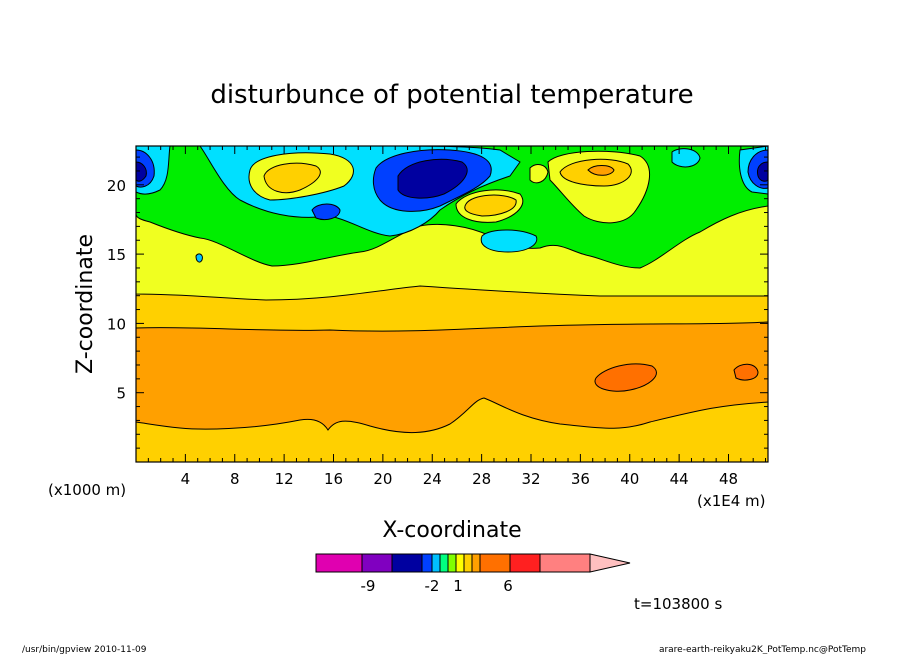  What do you see at coordinates (432, 586) in the screenshot?
I see `colorbar-label: -2` at bounding box center [432, 586].